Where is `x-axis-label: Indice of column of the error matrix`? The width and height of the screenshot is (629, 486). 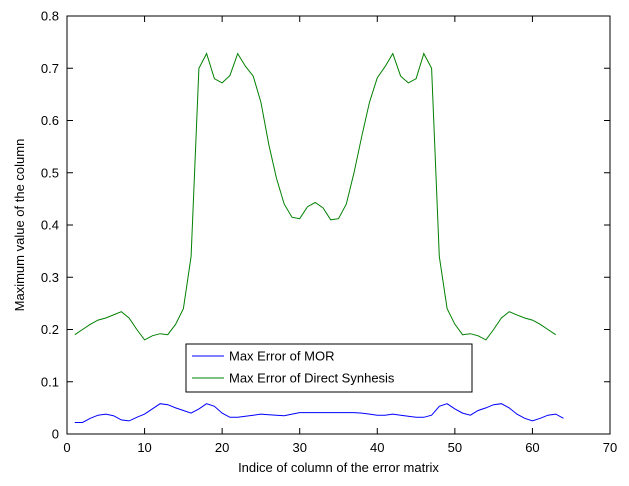 x-axis-label: Indice of column of the error matrix is located at coordinates (338, 467).